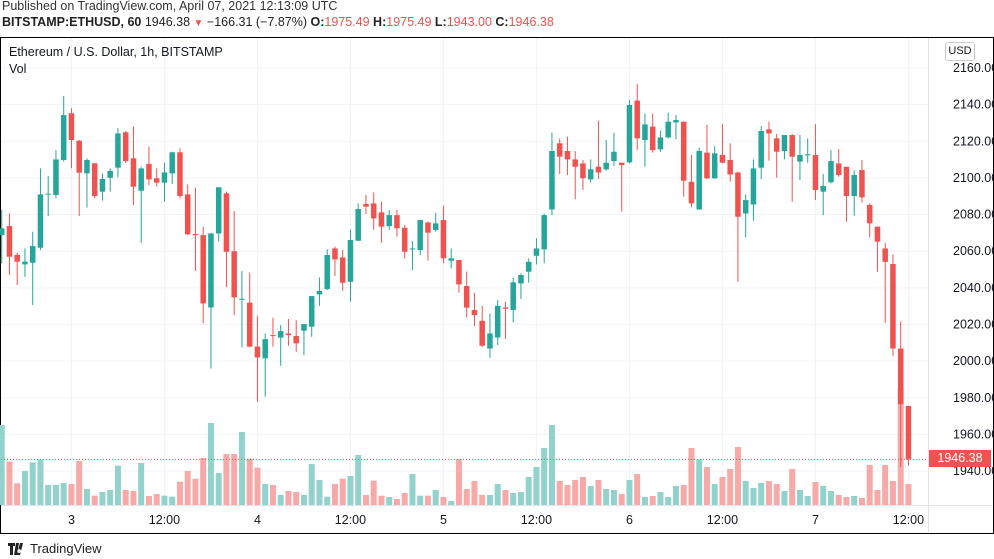  I want to click on x-tick-label: 12:00, so click(164, 520).